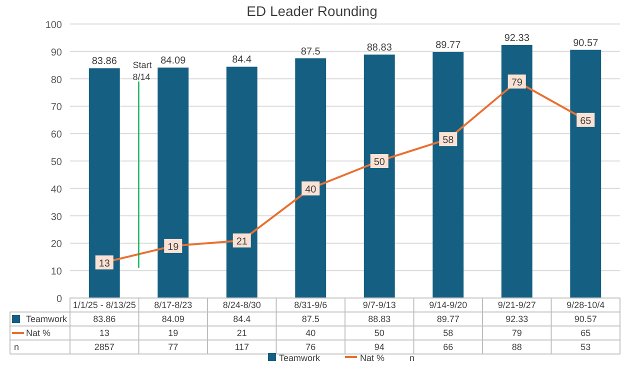  What do you see at coordinates (310, 190) in the screenshot?
I see `text: 40` at bounding box center [310, 190].